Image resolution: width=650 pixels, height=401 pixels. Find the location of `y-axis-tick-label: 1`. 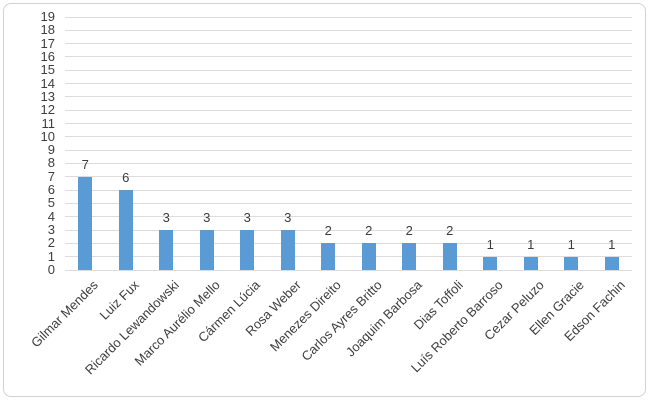

y-axis-tick-label: 1 is located at coordinates (51, 256).